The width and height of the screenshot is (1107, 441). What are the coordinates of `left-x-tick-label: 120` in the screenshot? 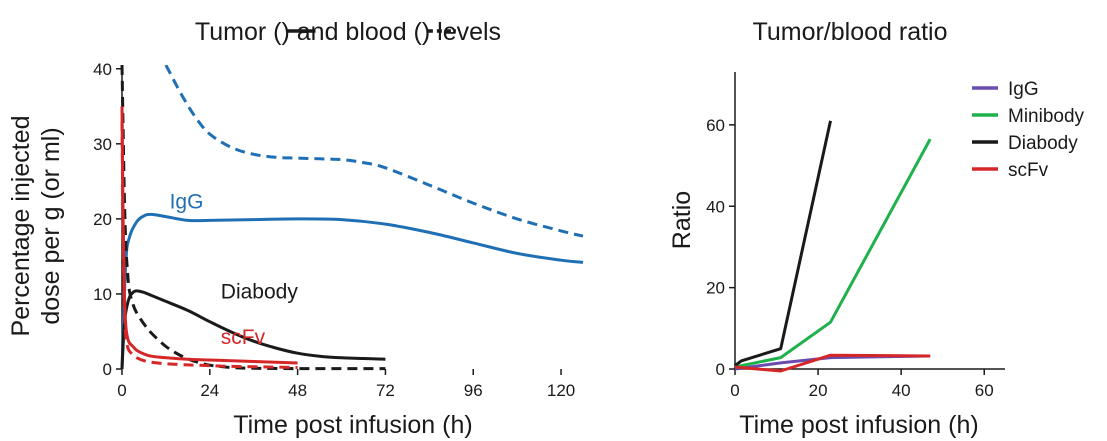 It's located at (561, 390).